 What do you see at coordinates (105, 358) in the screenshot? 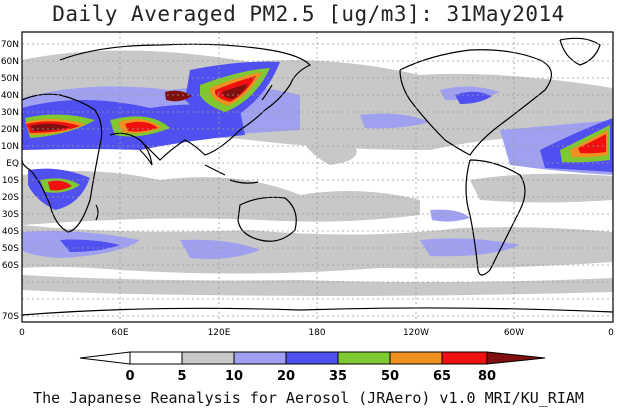
I see `colorbar-segment-low-end` at bounding box center [105, 358].